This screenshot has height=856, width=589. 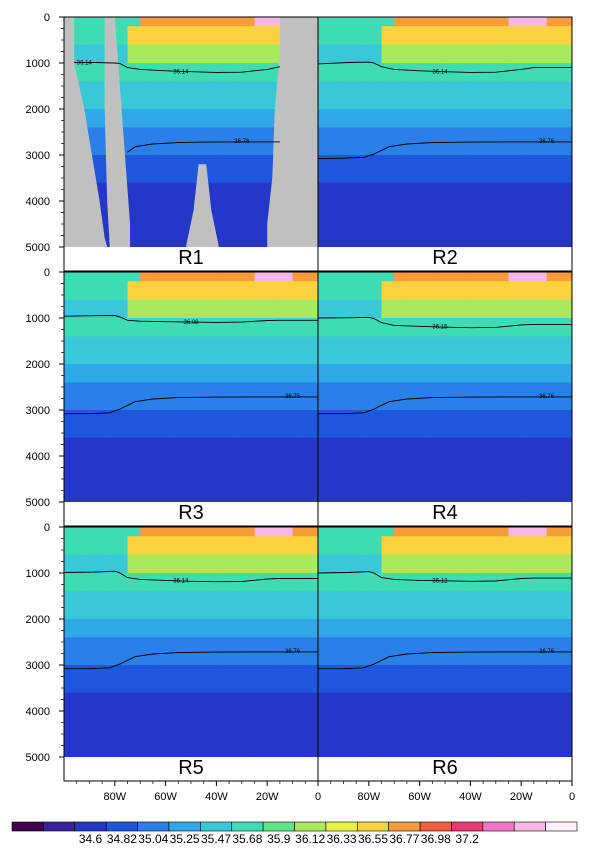 I want to click on contour-label: 36.76, so click(x=547, y=397).